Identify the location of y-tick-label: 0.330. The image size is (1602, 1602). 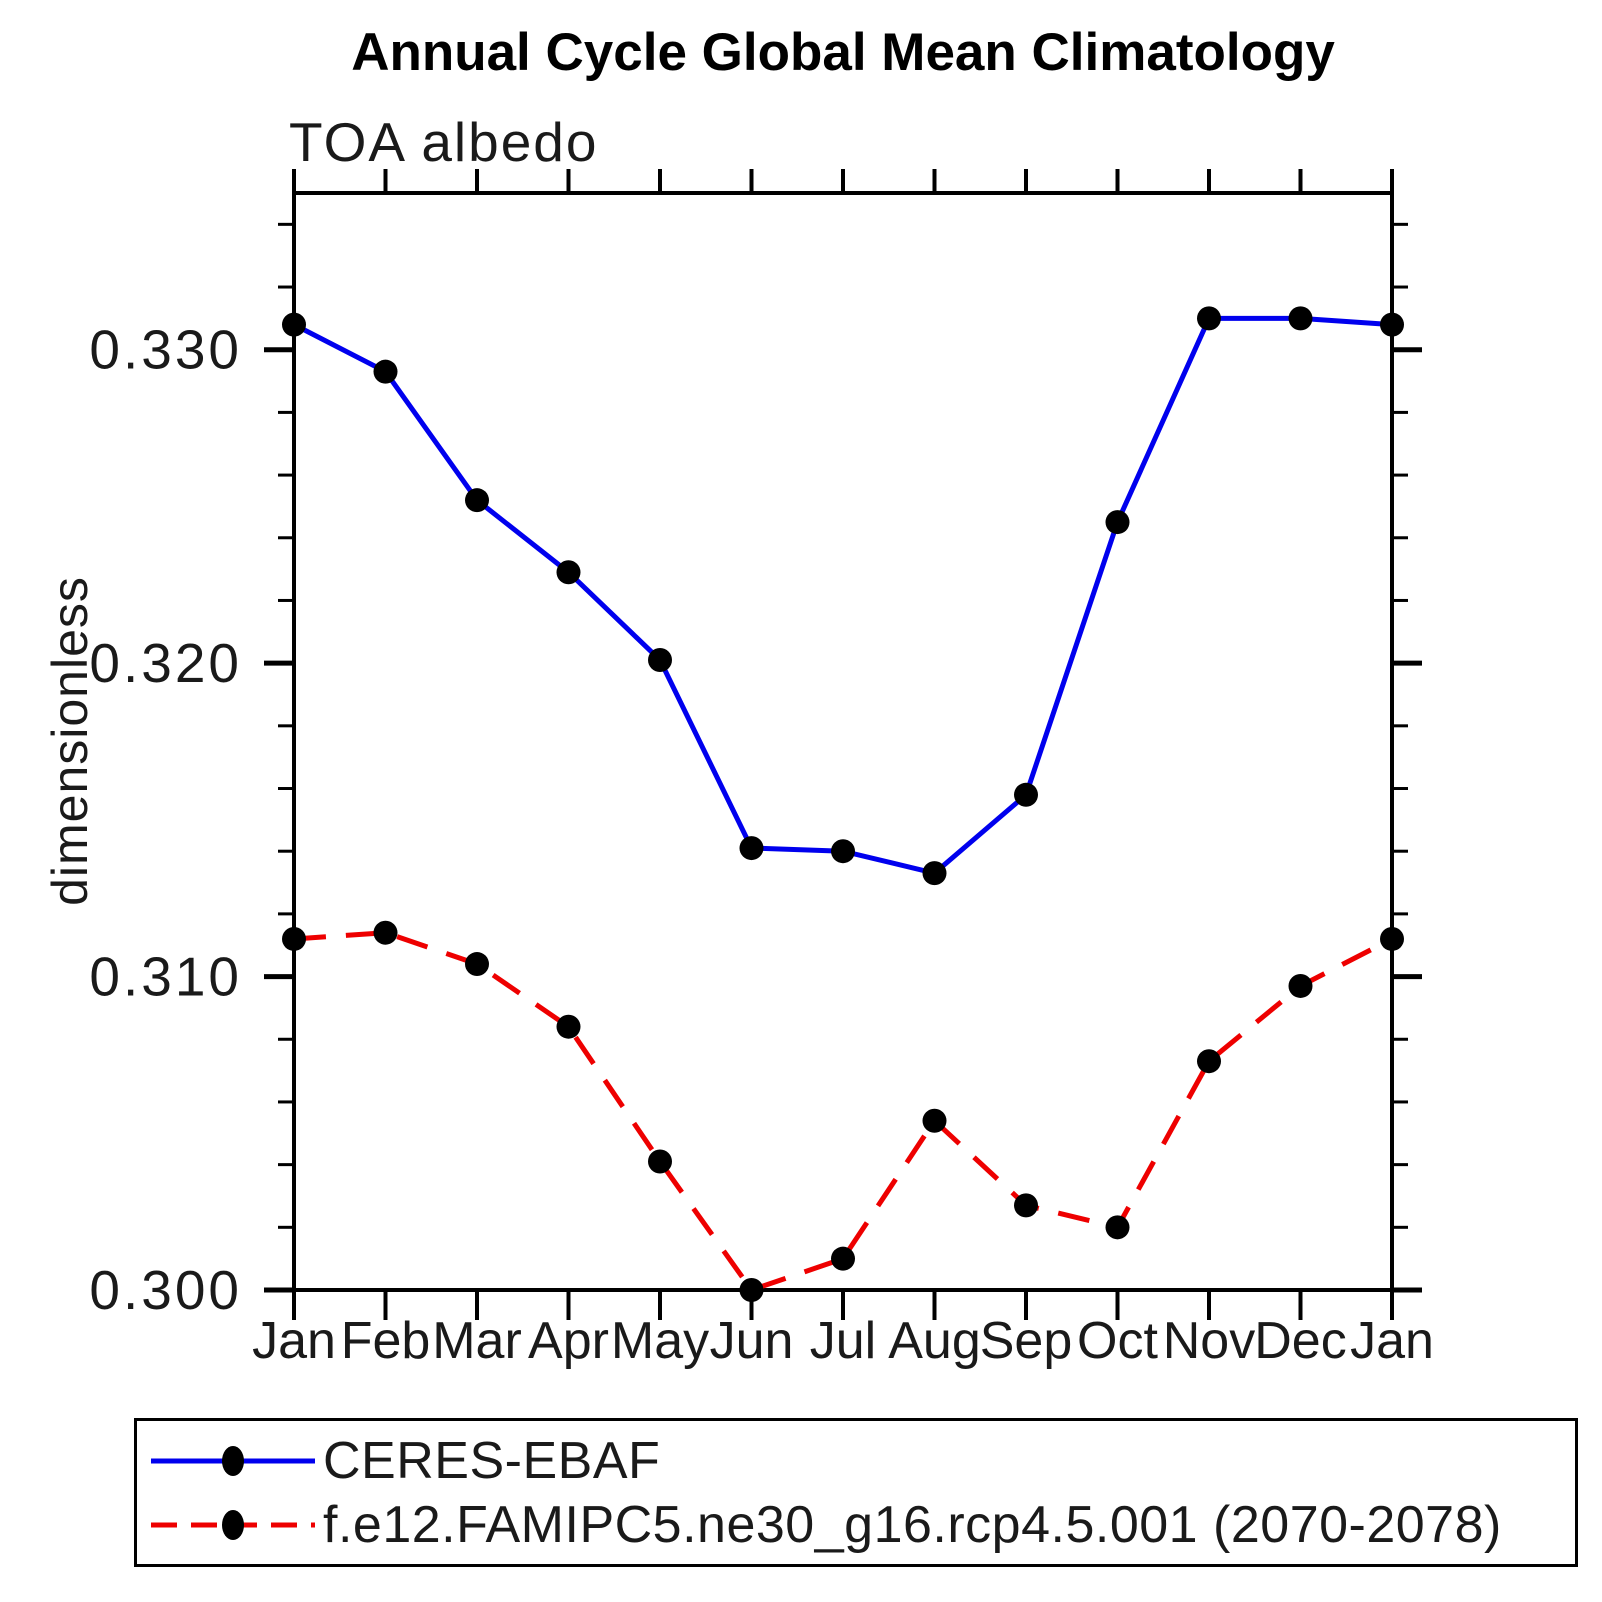
(165, 350).